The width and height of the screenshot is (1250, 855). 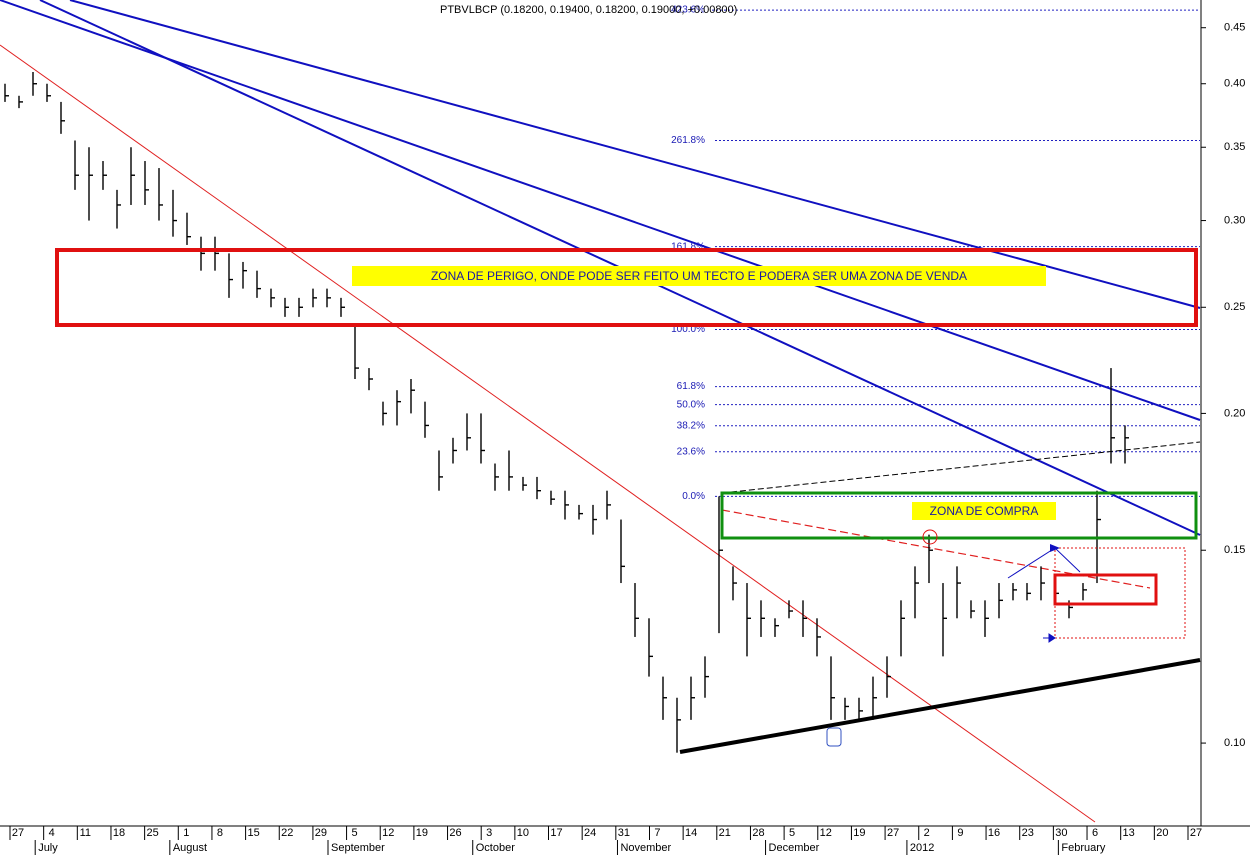 I want to click on fib-label: 61.8%, so click(x=691, y=386).